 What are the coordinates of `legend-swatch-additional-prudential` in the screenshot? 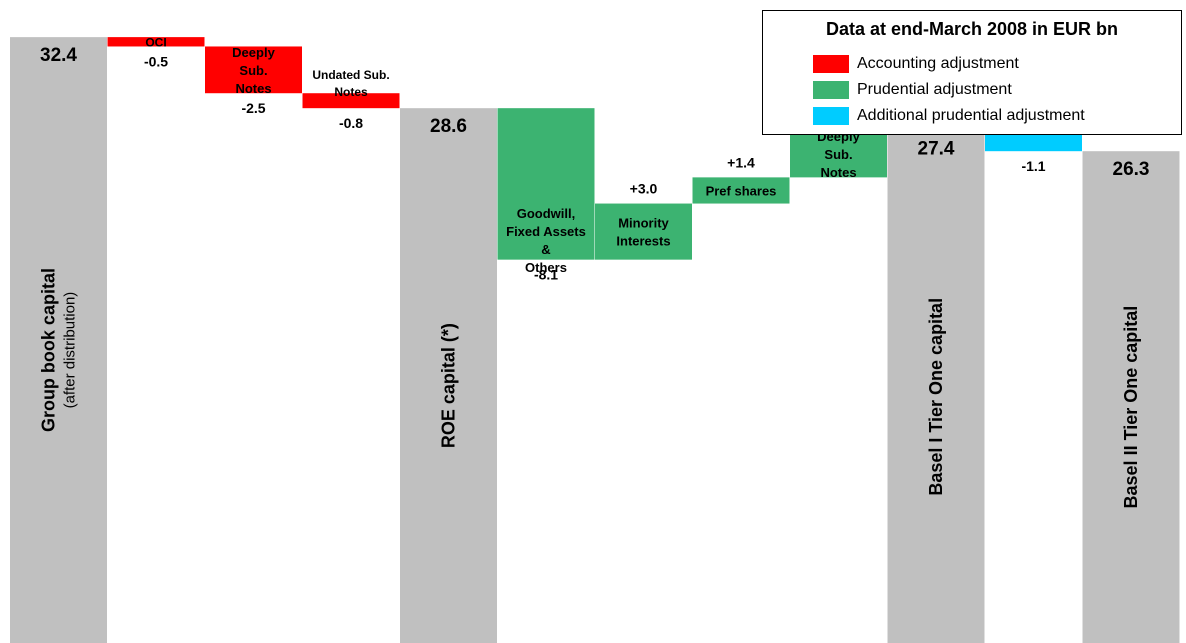 It's located at (831, 116).